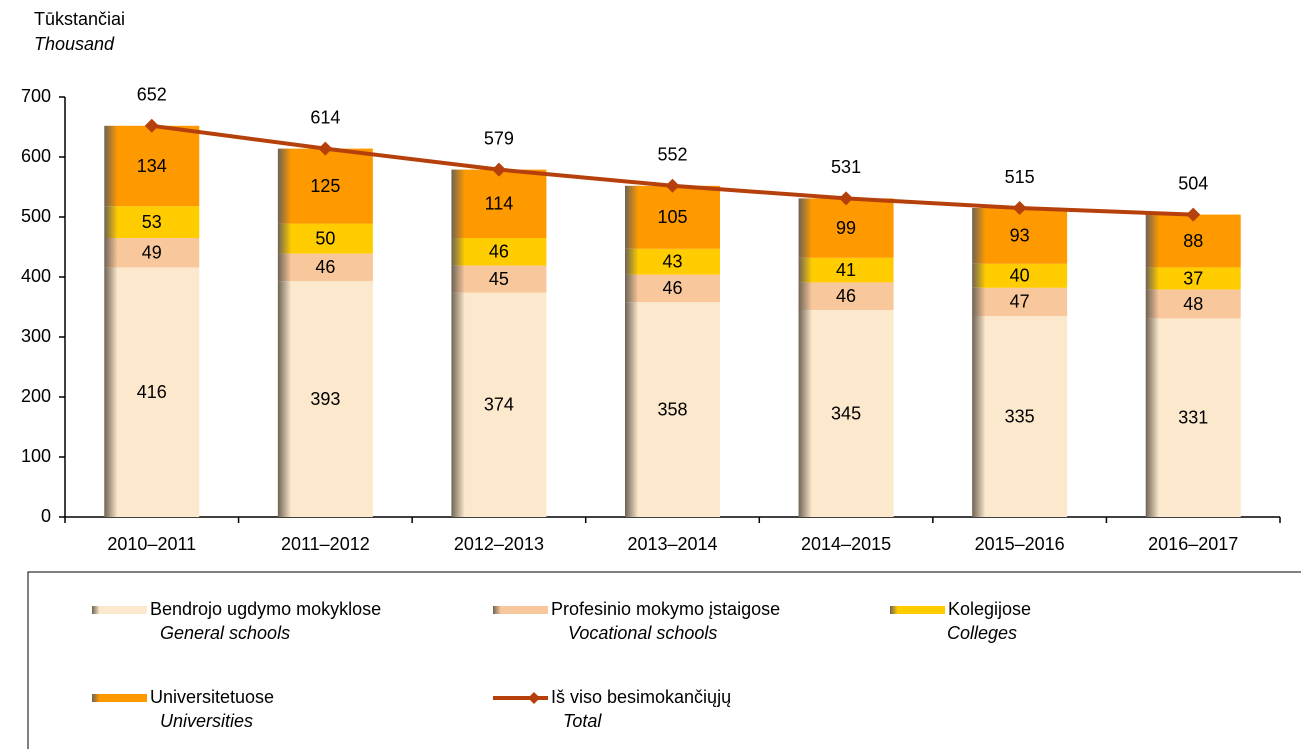  I want to click on data-label: 41, so click(846, 270).